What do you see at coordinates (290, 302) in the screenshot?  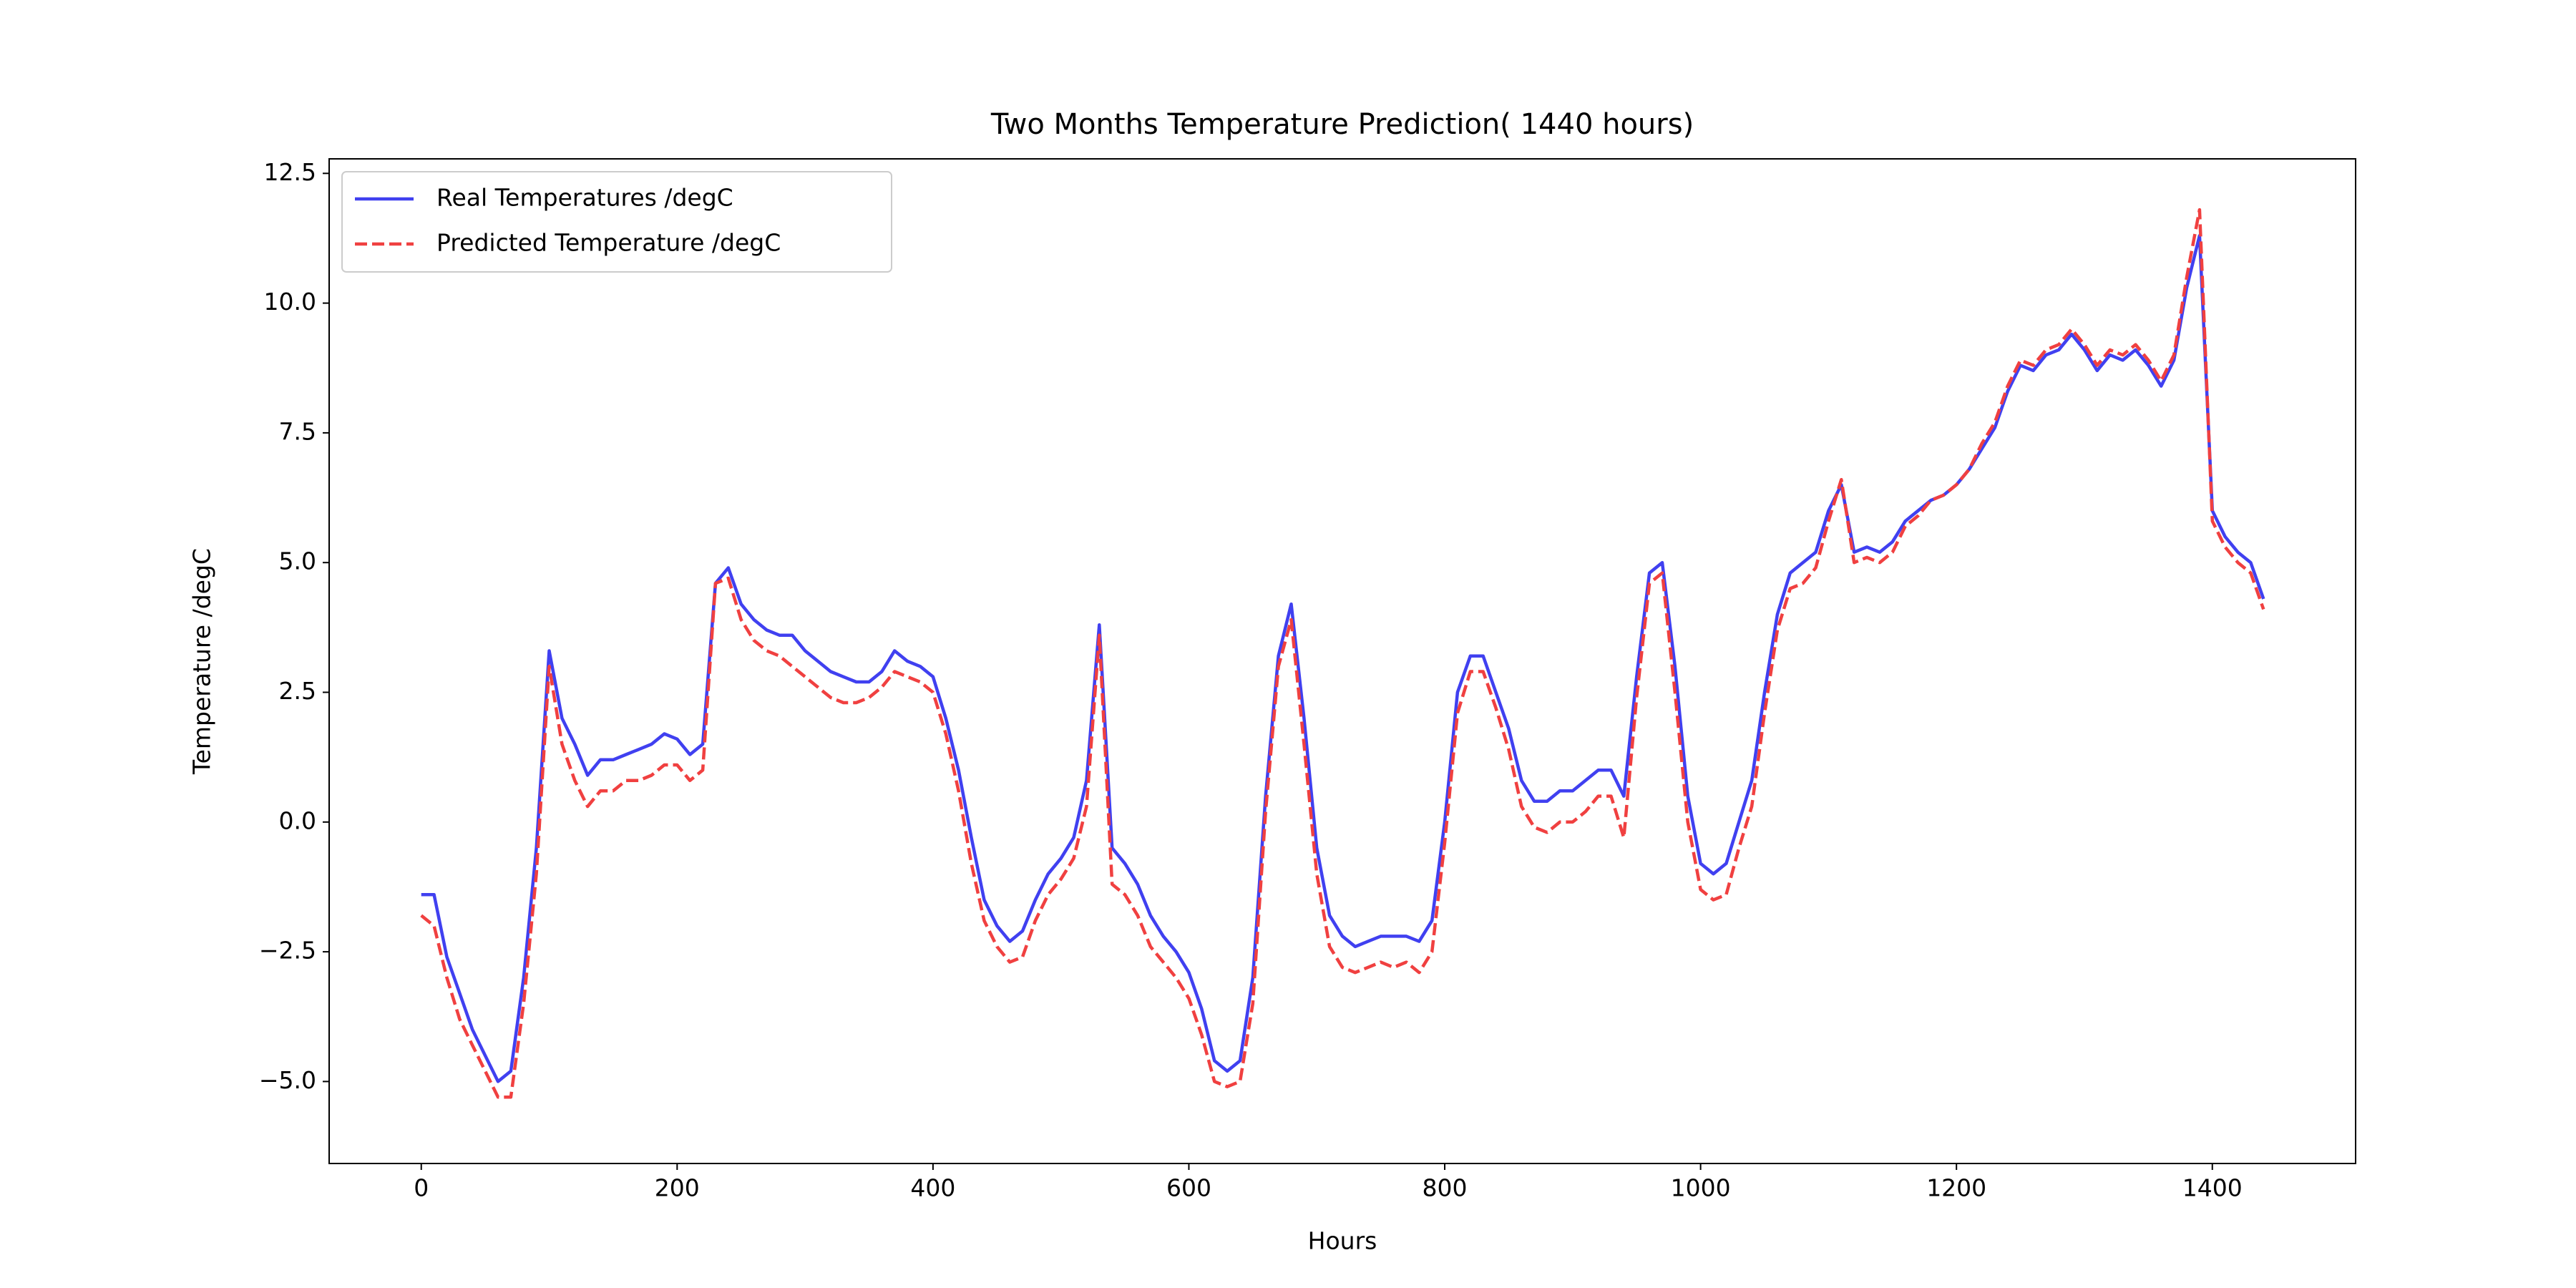 I see `y-tick-label: 10.0` at bounding box center [290, 302].